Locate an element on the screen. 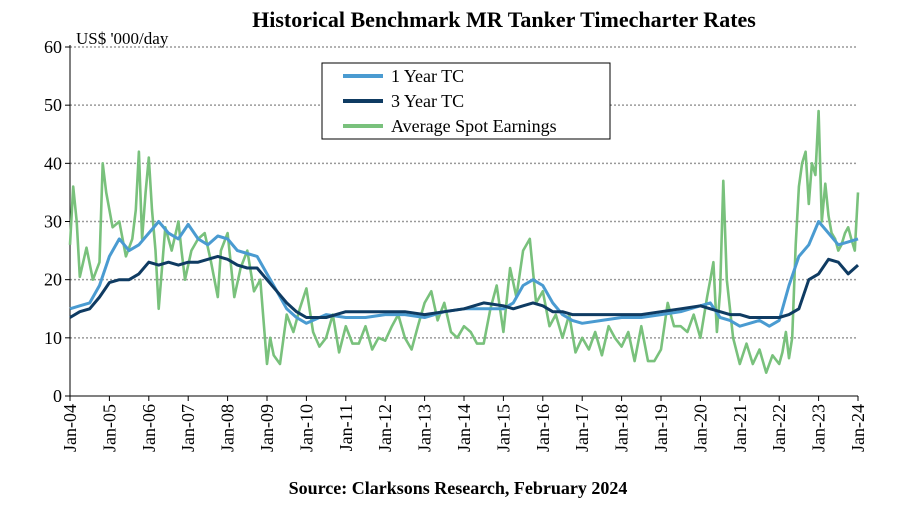 This screenshot has width=898, height=514. x-tick-label-Jan-24: Jan-24 is located at coordinates (858, 428).